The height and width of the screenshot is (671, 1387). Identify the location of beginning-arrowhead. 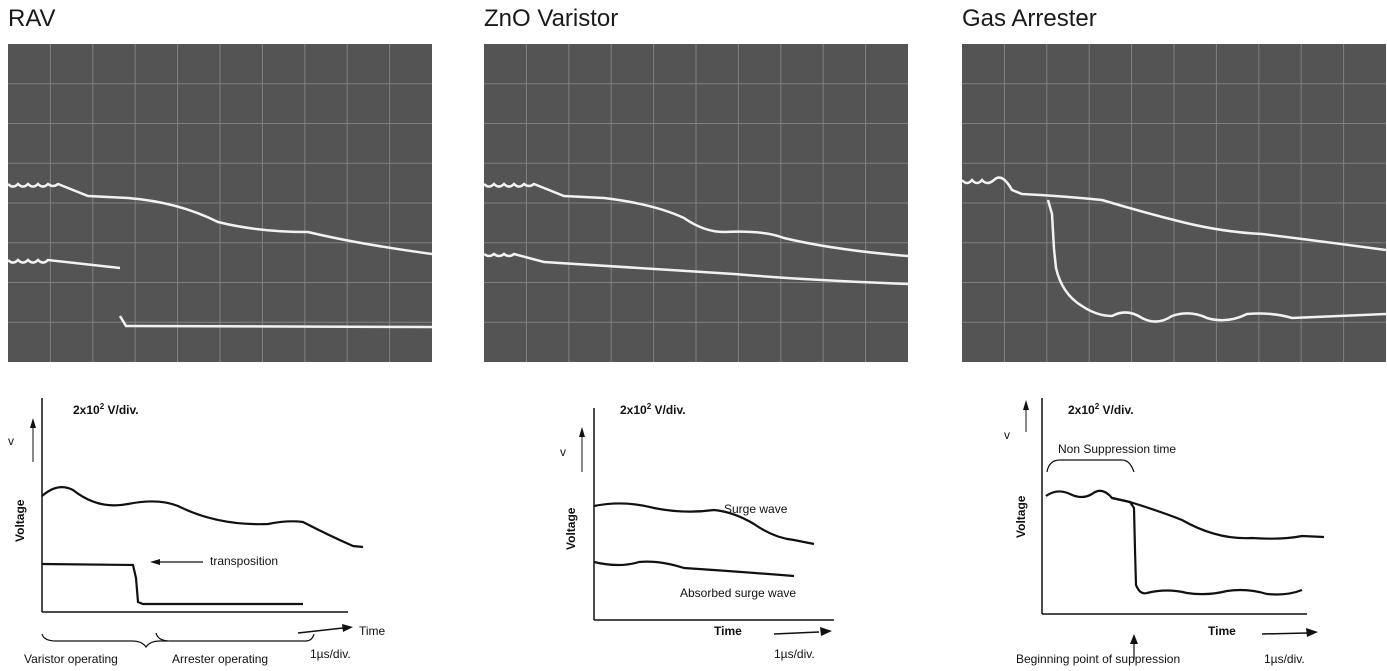
(1134, 639).